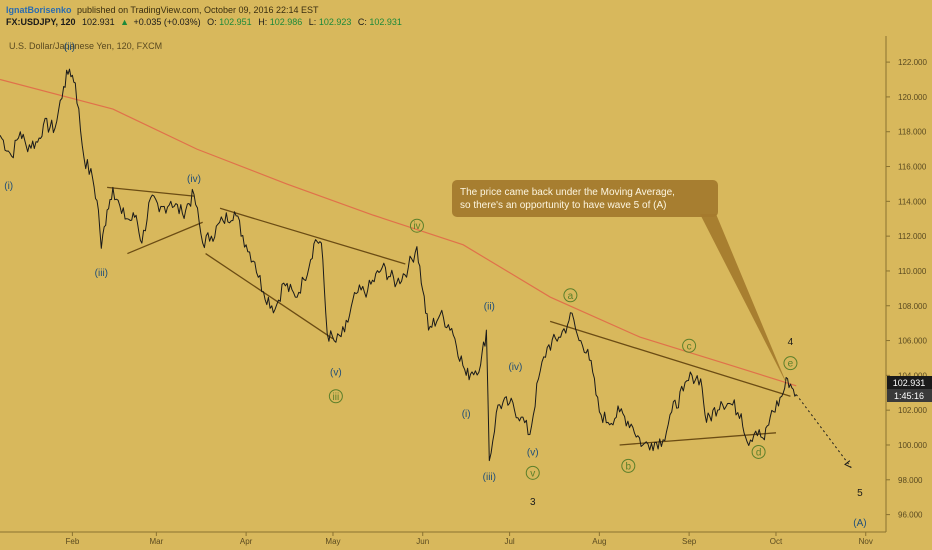 This screenshot has width=932, height=550. Describe the element at coordinates (212, 22) in the screenshot. I see `open-label: O:` at that location.